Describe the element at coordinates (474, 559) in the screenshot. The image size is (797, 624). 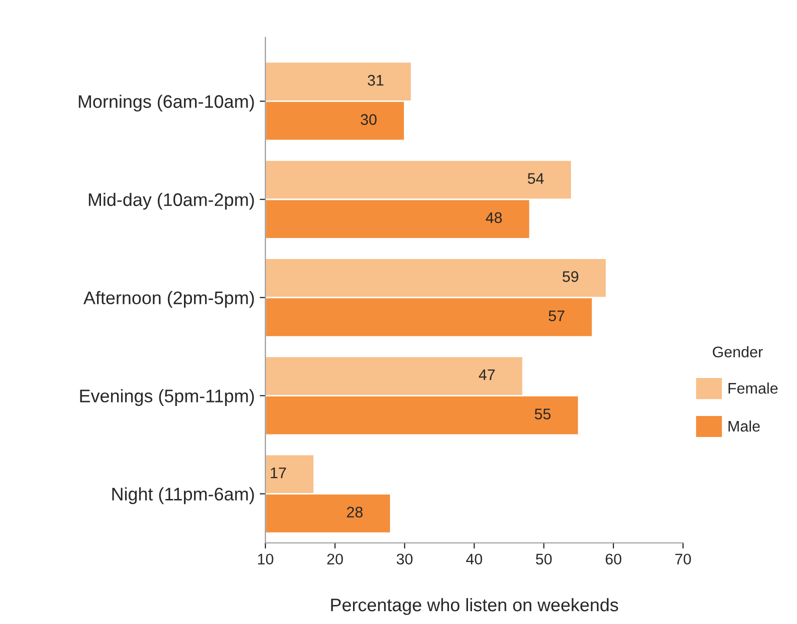
I see `x-tick-label: 40` at that location.